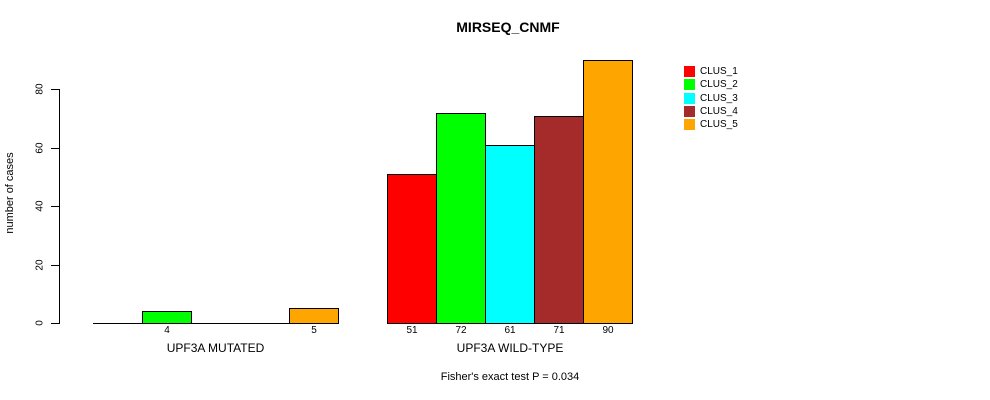  Describe the element at coordinates (314, 330) in the screenshot. I see `bar-count-label: 5` at that location.